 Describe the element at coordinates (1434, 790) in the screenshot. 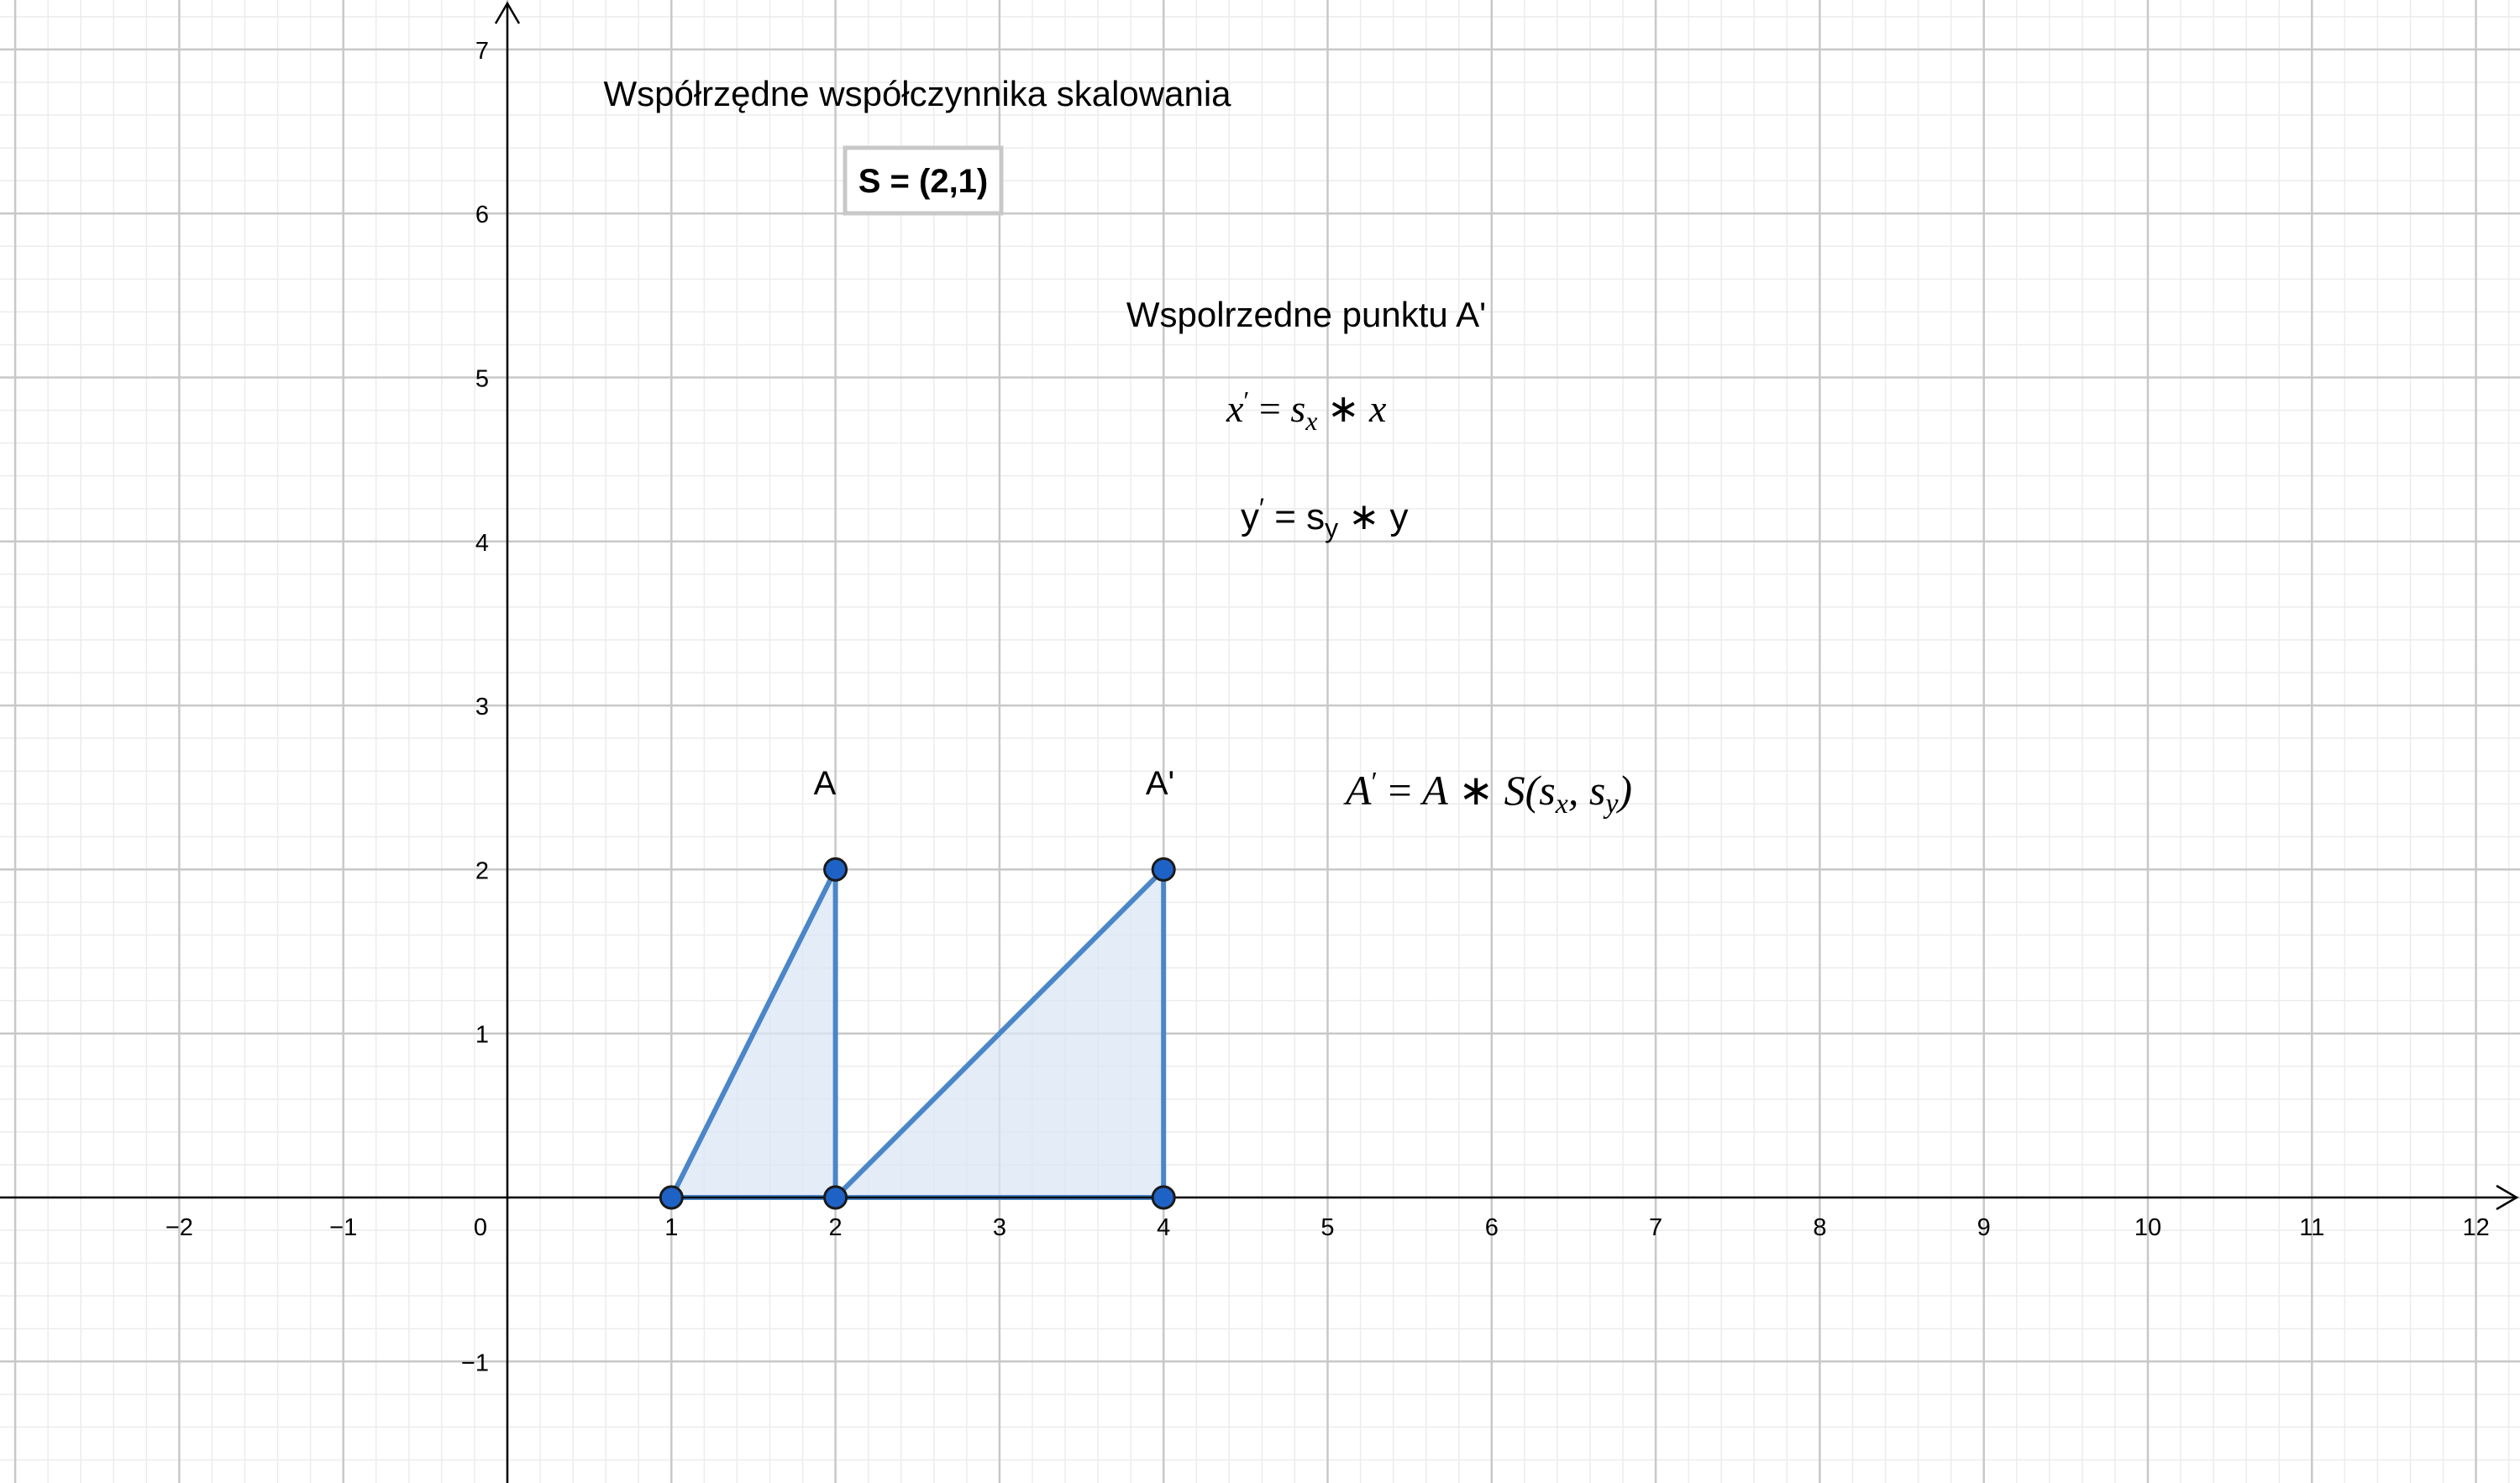

I see `formula-a-a: A` at that location.